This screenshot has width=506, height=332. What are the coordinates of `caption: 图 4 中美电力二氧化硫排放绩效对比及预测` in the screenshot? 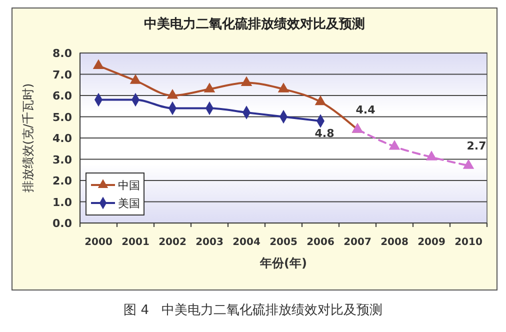 It's located at (253, 310).